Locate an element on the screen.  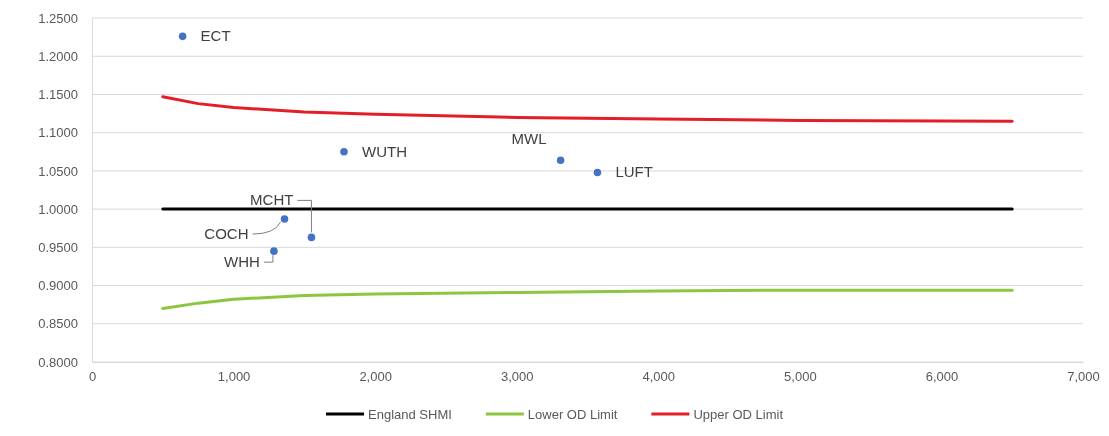
x-tick-label: 1,000 is located at coordinates (234, 377).